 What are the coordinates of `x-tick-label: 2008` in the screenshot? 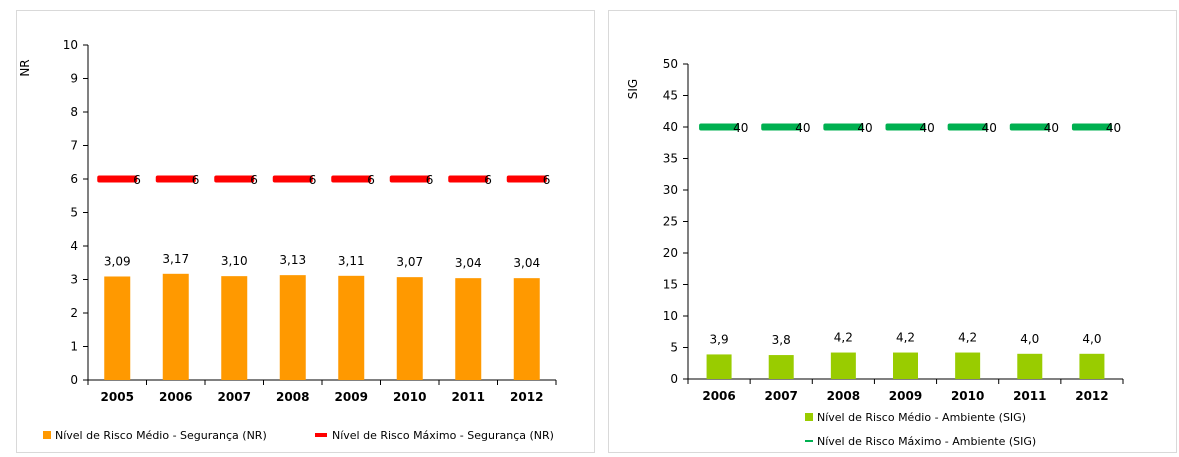 It's located at (843, 396).